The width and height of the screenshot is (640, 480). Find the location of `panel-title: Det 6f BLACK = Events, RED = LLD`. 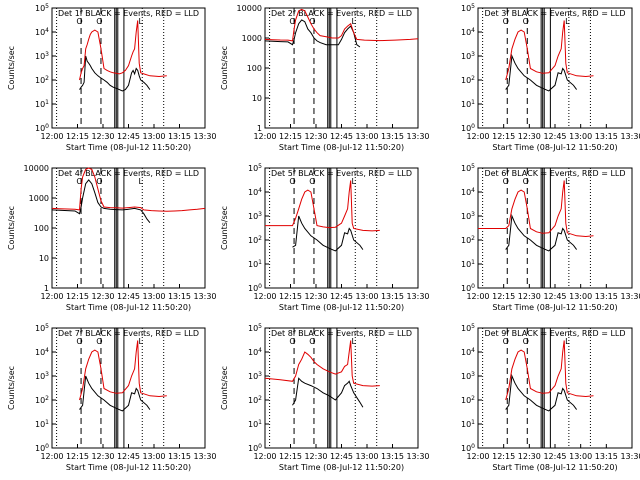

panel-title: Det 6f BLACK = Events, RED = LLD is located at coordinates (554, 173).